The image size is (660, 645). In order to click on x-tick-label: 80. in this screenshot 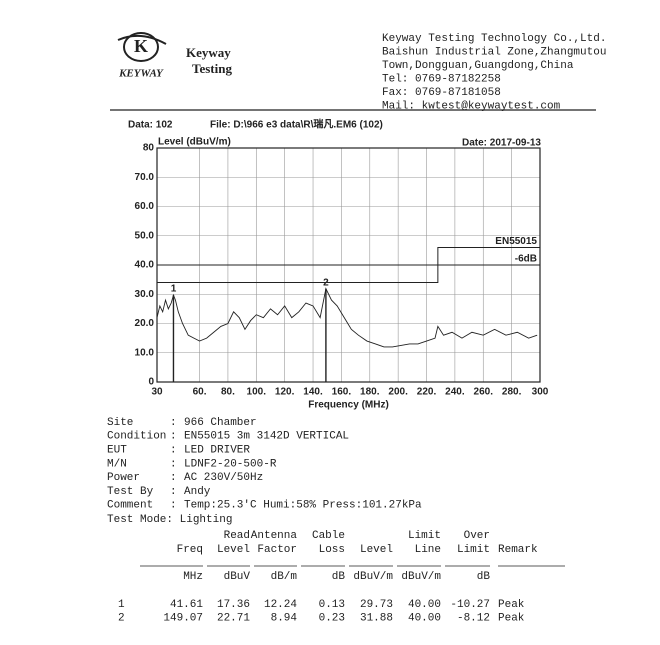, I will do `click(228, 392)`.